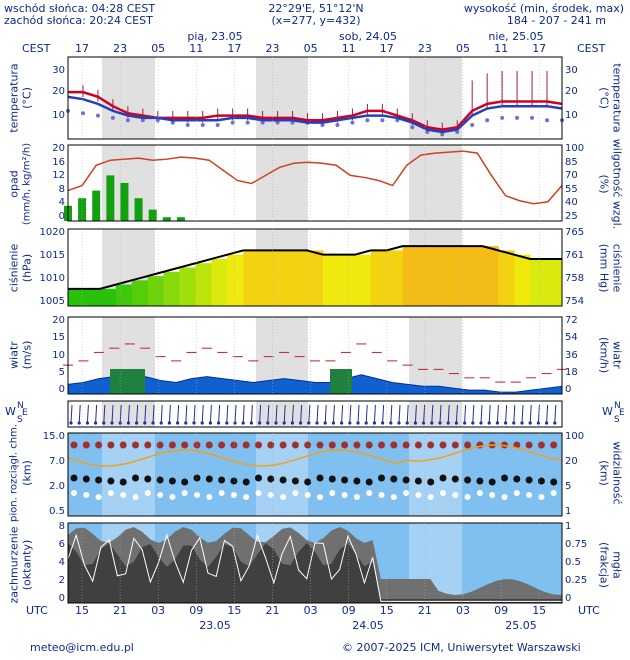 This screenshot has height=660, width=630. What do you see at coordinates (435, 183) in the screenshot?
I see `night-band` at bounding box center [435, 183].